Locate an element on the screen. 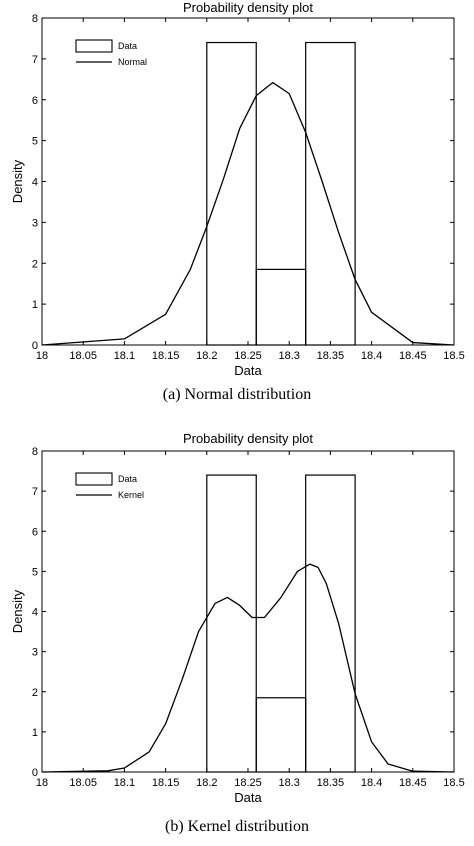  caption-kernel: (b) Kernel distribution is located at coordinates (237, 826).